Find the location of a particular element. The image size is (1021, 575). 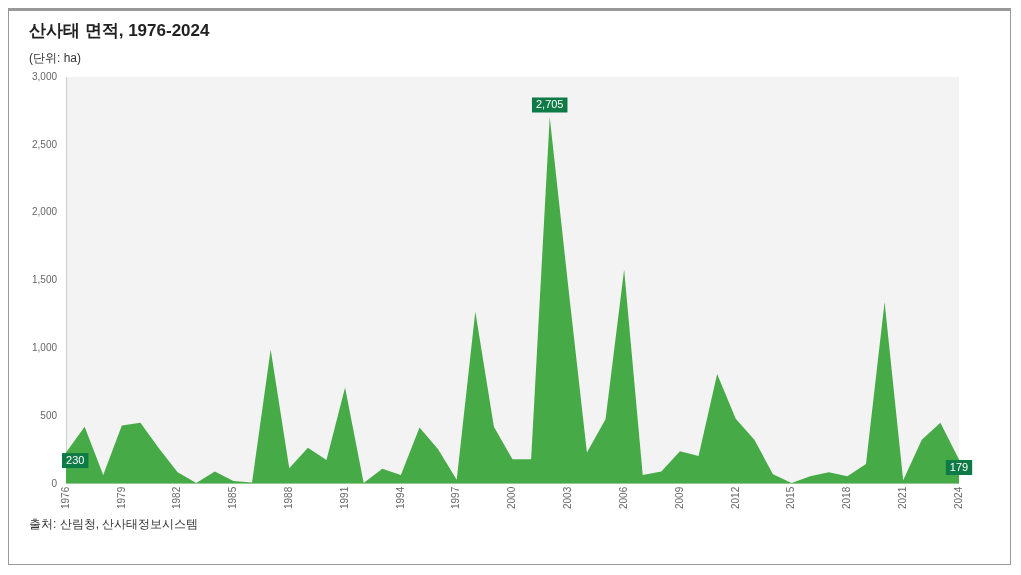

x-tick-label: 2015 is located at coordinates (791, 497).